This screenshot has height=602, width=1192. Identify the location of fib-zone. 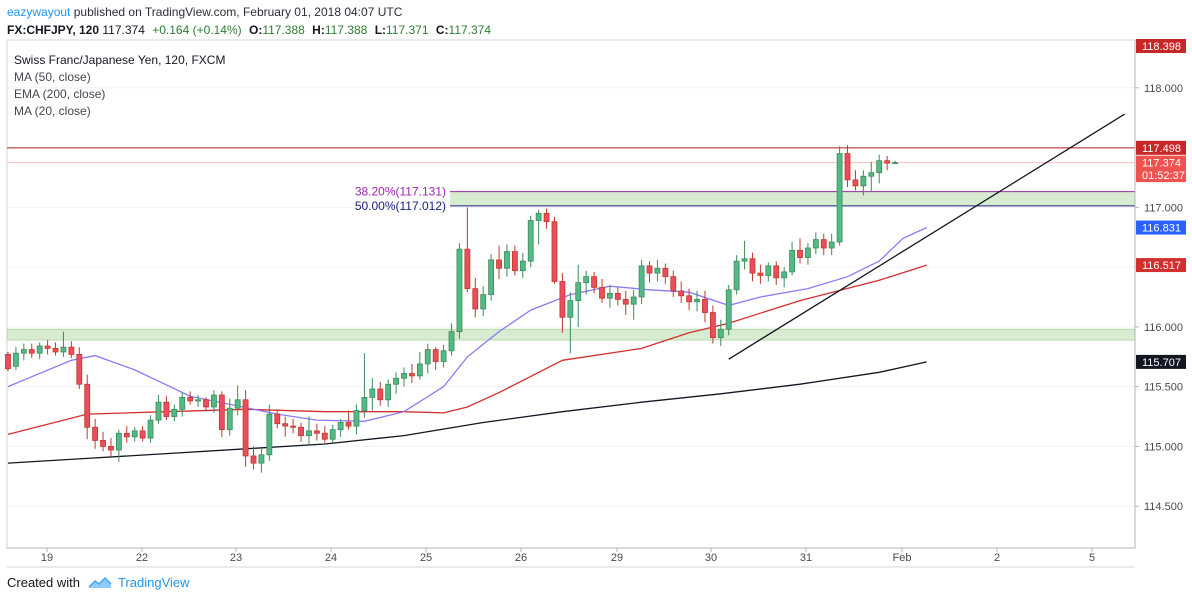
(792, 198).